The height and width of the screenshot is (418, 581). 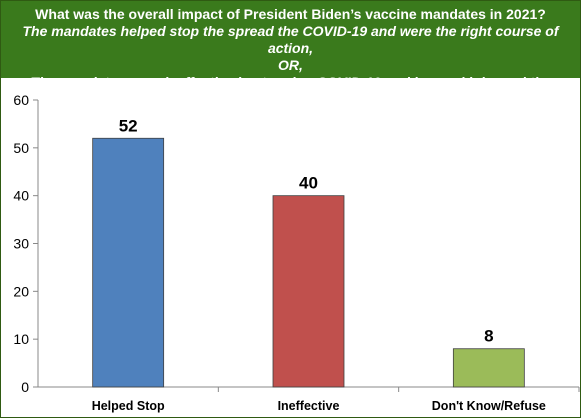 What do you see at coordinates (488, 336) in the screenshot?
I see `data-label: 8` at bounding box center [488, 336].